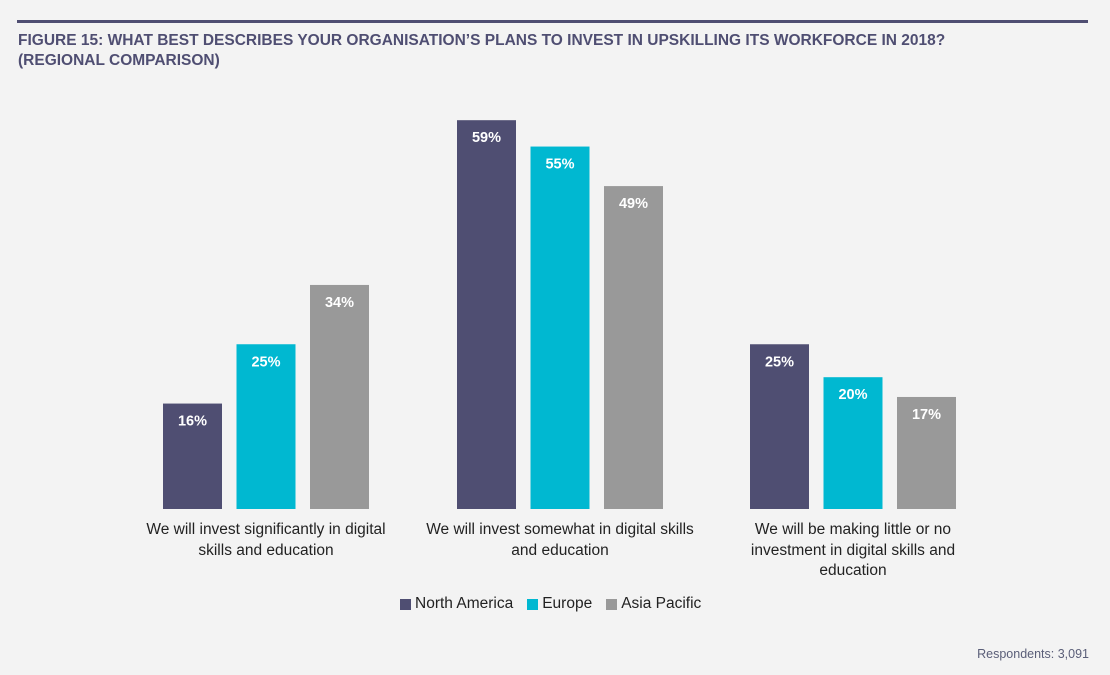  I want to click on data-label: 49%, so click(633, 204).